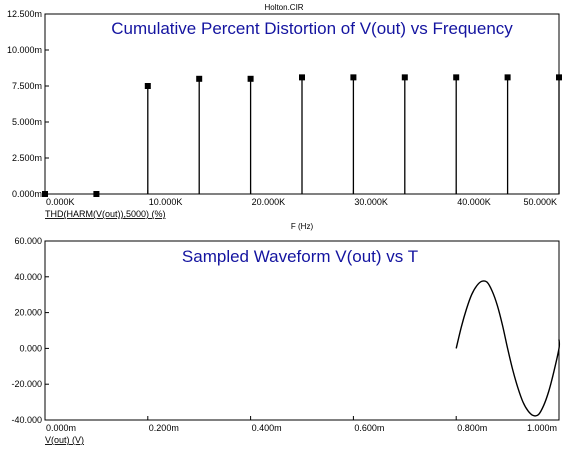 This screenshot has height=455, width=568. I want to click on y-tick-label: -20.000, so click(26, 384).